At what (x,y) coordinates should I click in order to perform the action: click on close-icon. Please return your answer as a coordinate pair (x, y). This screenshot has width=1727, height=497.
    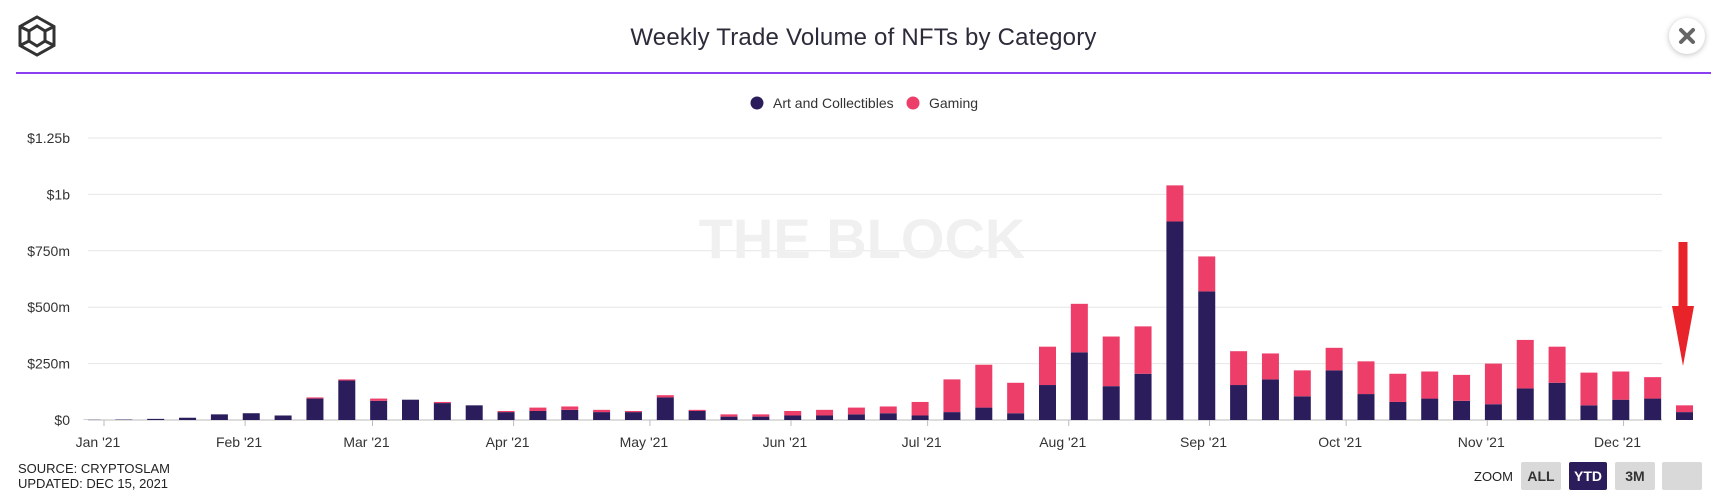
    Looking at the image, I should click on (1687, 36).